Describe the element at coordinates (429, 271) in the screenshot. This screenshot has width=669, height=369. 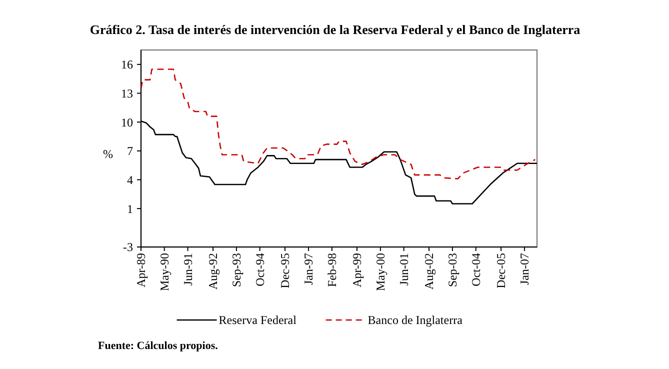
I see `x-tick-label: Aug-02` at that location.